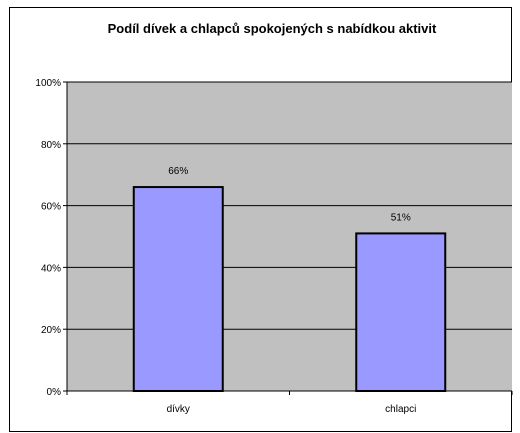 Image resolution: width=520 pixels, height=433 pixels. Describe the element at coordinates (178, 171) in the screenshot. I see `data-label-0: 66%` at that location.